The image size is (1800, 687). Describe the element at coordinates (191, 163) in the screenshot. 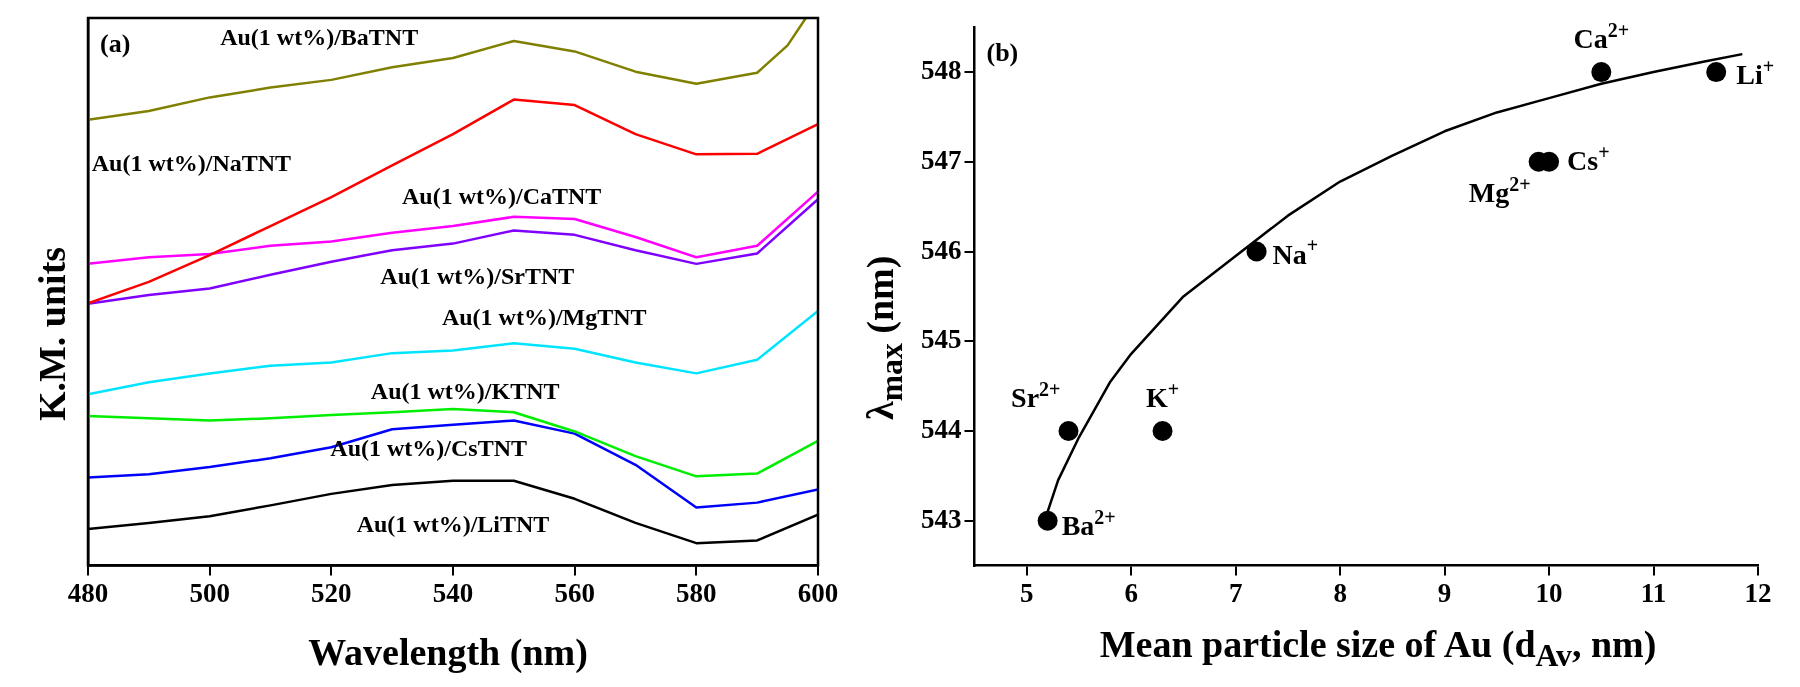

I see `series-label: Au(1 wt%)/NaTNT` at that location.